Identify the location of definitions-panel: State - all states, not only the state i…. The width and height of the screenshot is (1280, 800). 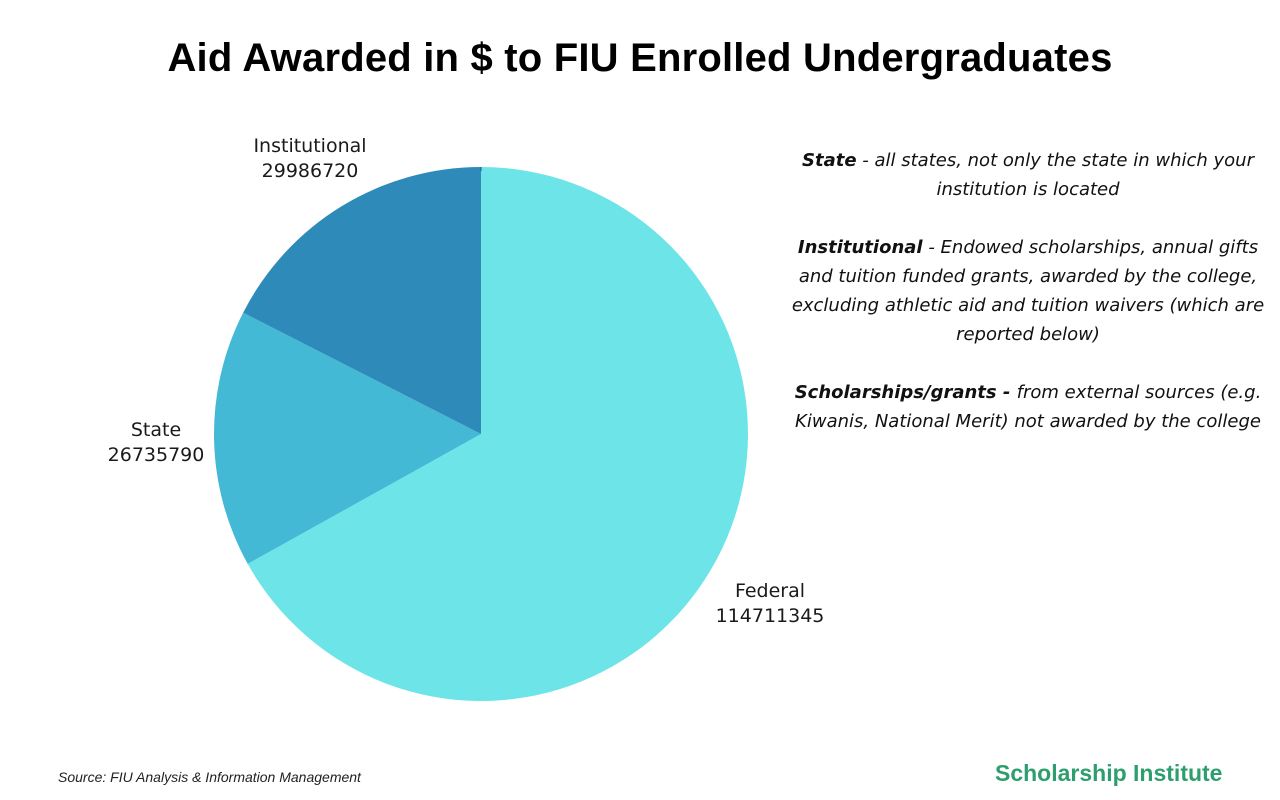
(1028, 305).